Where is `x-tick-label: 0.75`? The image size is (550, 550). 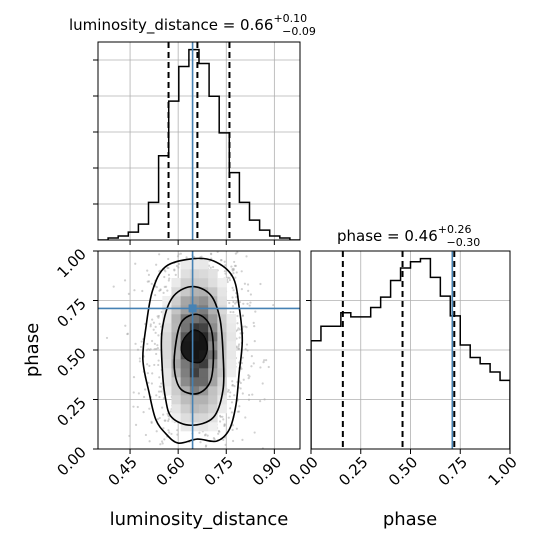 x-tick-label: 0.75 is located at coordinates (453, 471).